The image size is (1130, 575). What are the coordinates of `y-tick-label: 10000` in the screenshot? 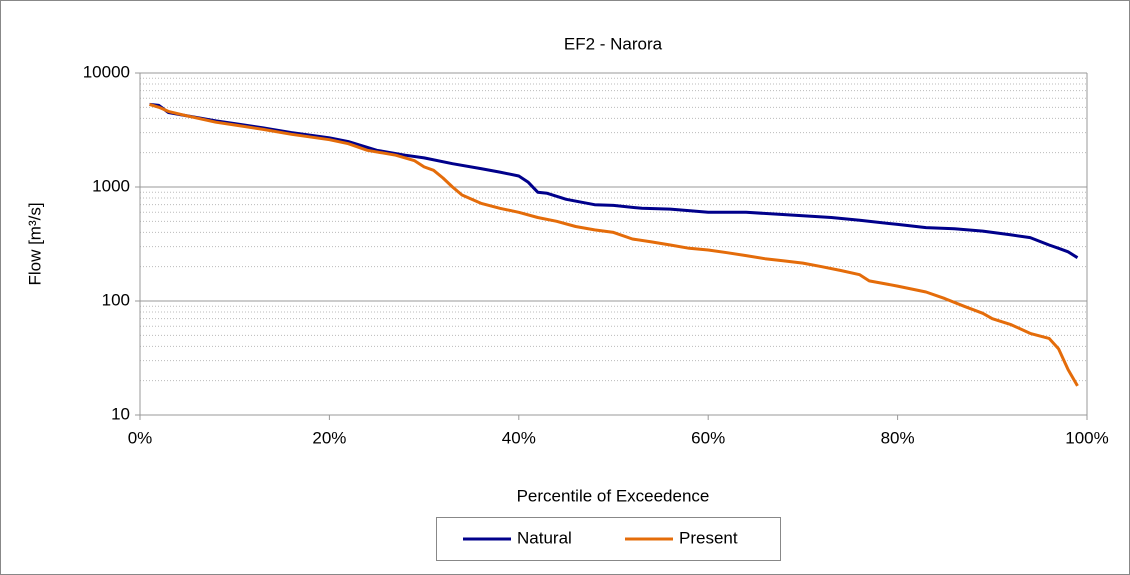 It's located at (106, 71).